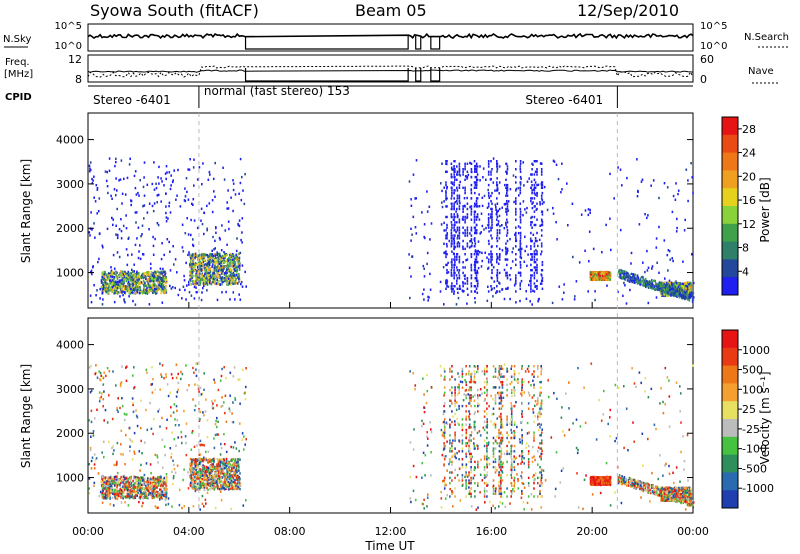  I want to click on date-title: 12/Sep/2010, so click(628, 10).